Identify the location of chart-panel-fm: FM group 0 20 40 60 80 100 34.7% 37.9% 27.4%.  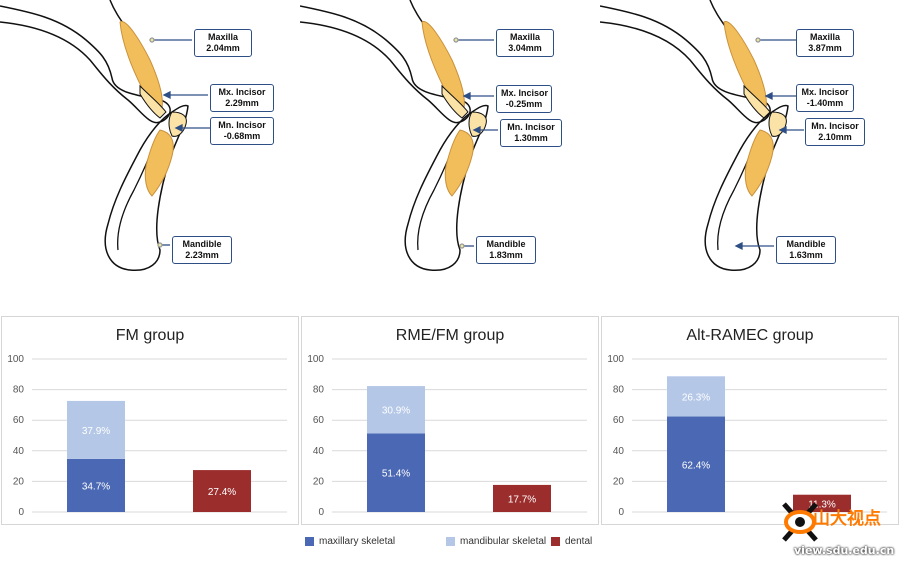
(150, 420).